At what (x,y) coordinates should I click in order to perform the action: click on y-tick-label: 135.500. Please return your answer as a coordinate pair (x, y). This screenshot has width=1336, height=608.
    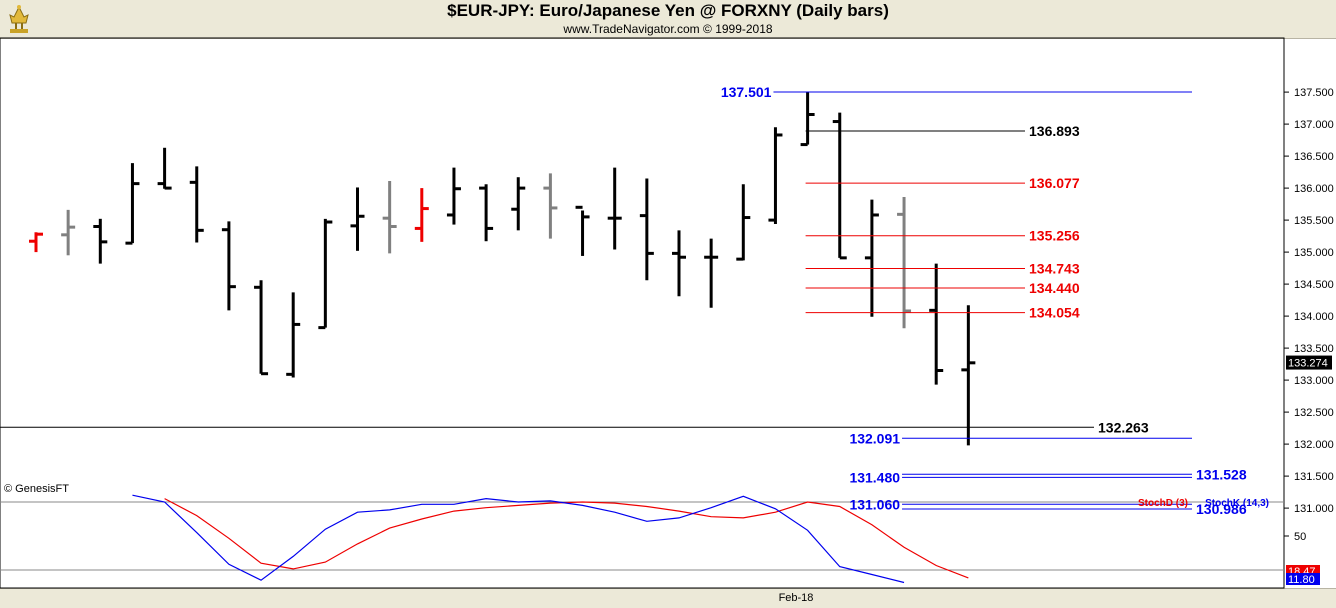
    Looking at the image, I should click on (1314, 221).